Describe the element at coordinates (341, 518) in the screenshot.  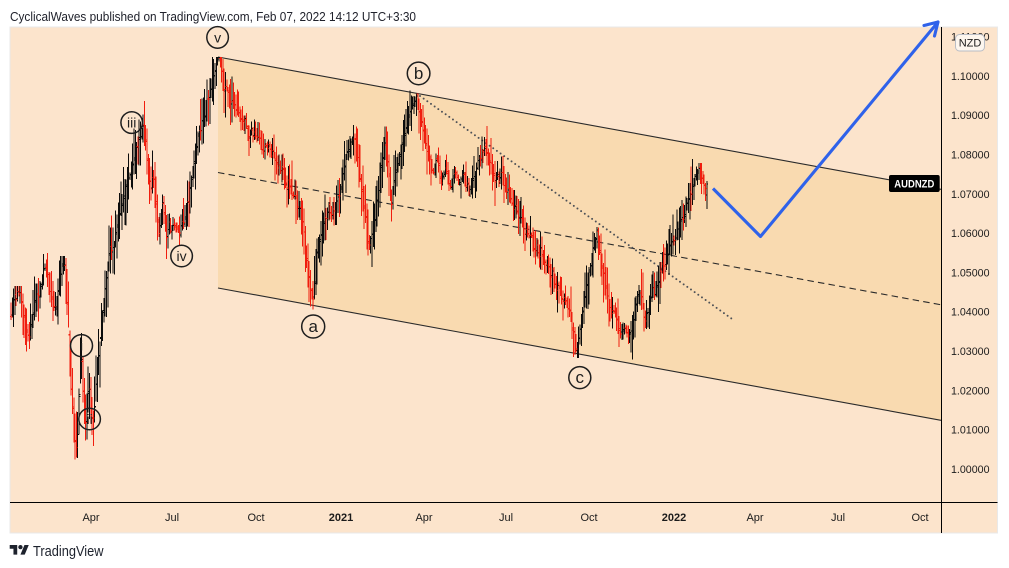
I see `svg-text: 2021` at that location.